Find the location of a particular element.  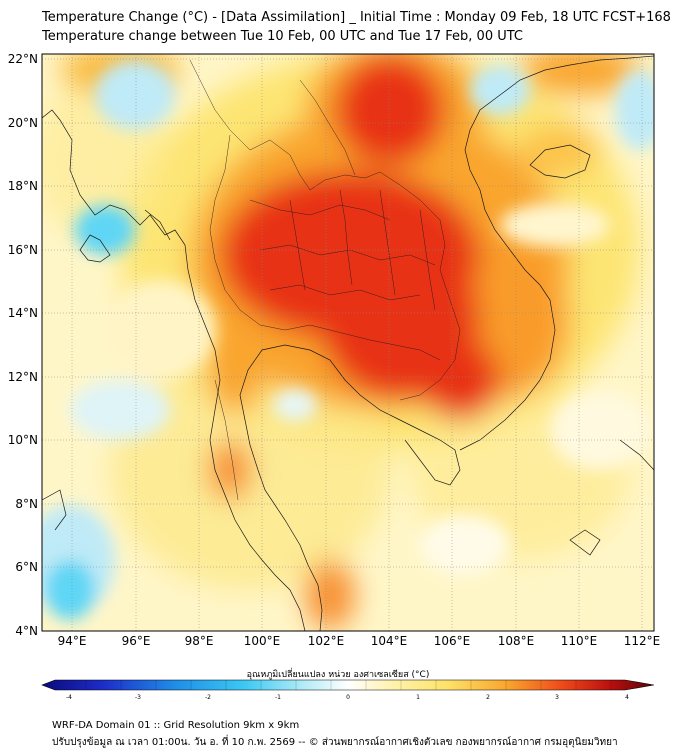

lat-label: 14°N is located at coordinates (23, 313).